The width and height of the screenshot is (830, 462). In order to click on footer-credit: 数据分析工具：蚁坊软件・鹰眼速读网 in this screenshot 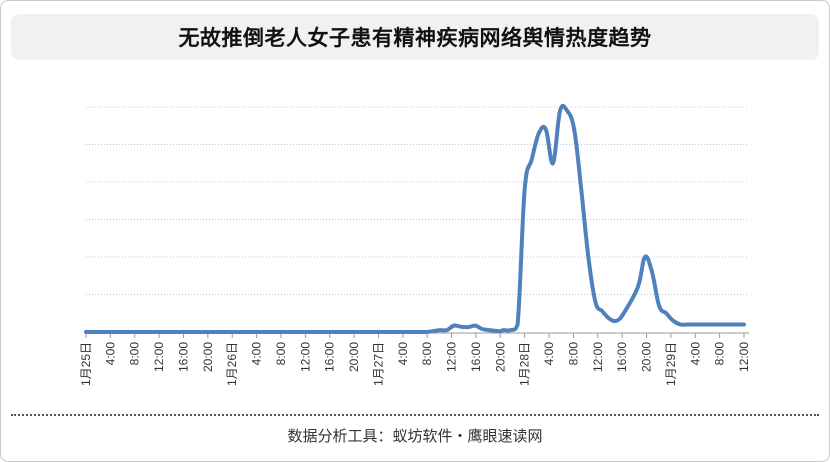, I will do `click(415, 436)`.